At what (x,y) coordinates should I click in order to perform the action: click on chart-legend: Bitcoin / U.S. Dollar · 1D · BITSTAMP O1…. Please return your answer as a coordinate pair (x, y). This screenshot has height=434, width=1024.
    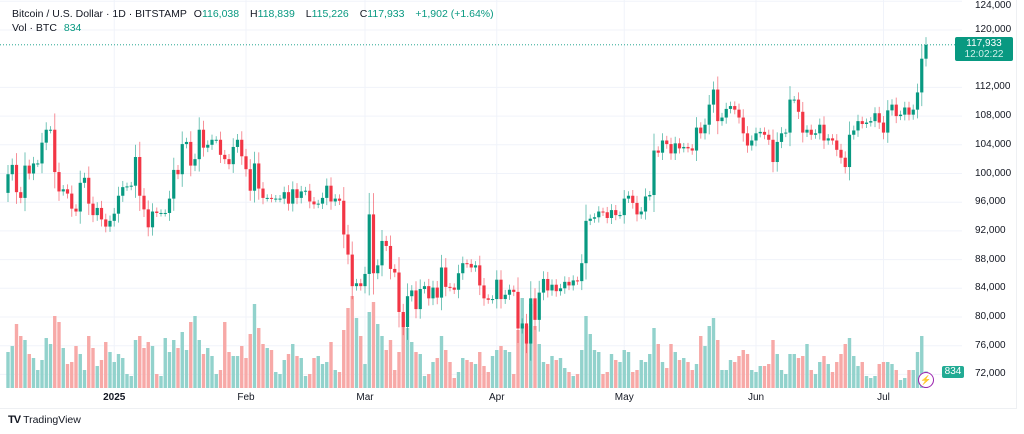
    Looking at the image, I should click on (255, 21).